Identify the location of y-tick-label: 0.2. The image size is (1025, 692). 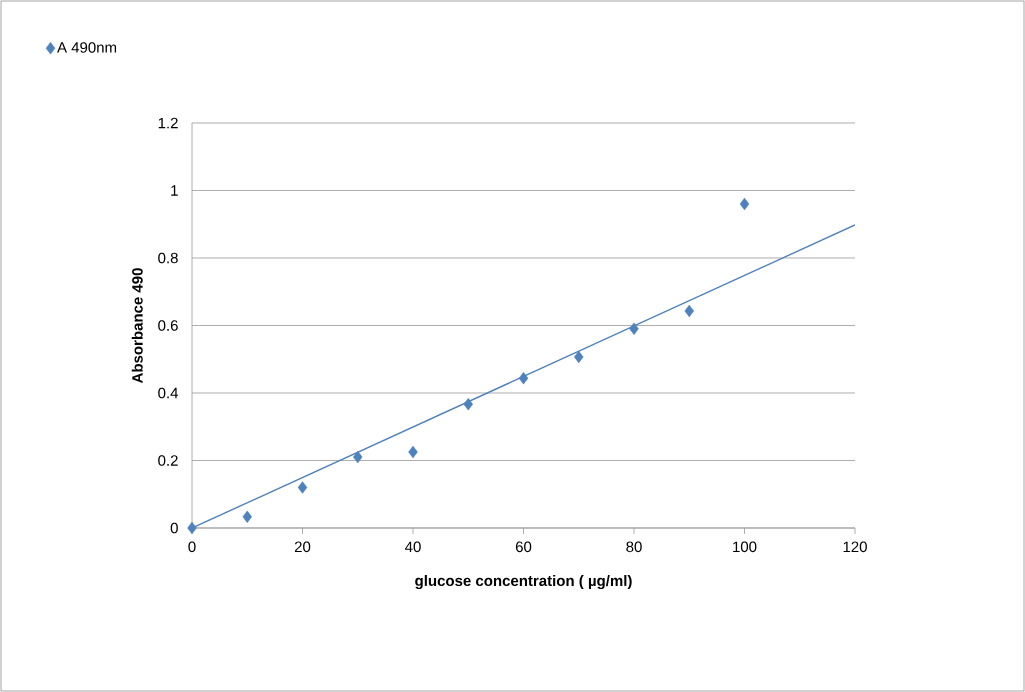
(168, 460).